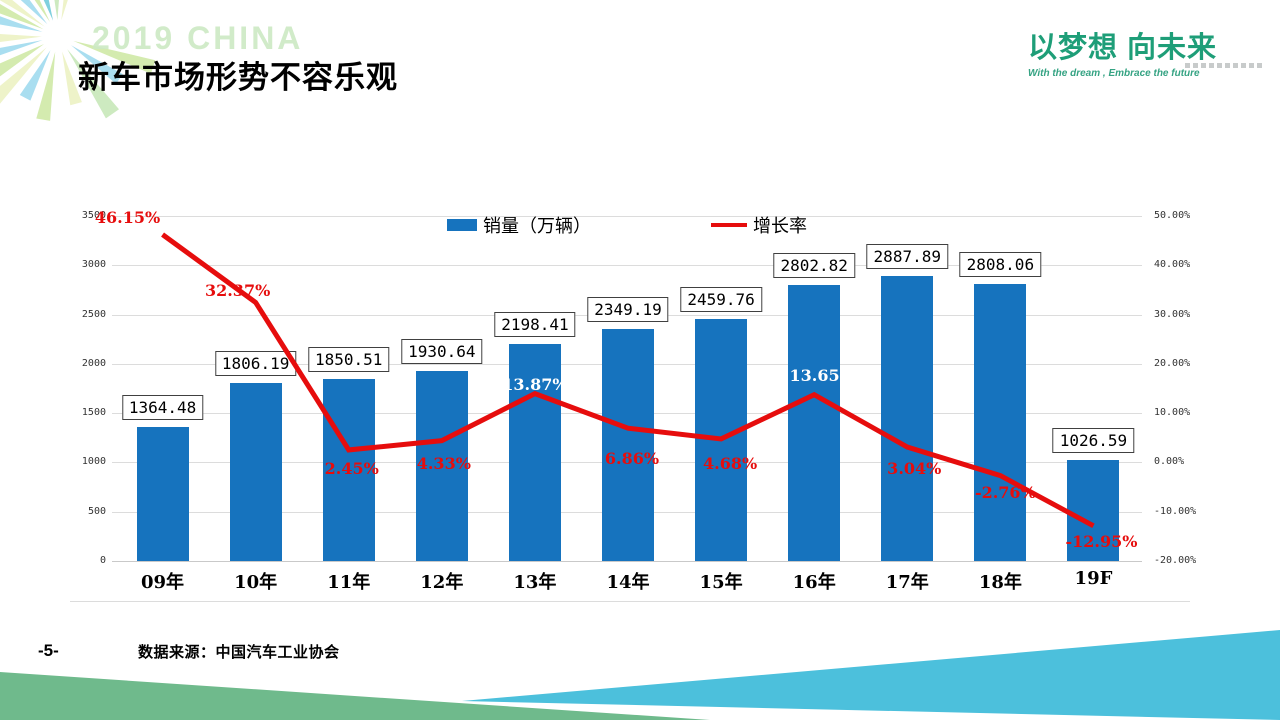 The height and width of the screenshot is (720, 1280). Describe the element at coordinates (93, 413) in the screenshot. I see `left-axis-tick: 1500` at that location.